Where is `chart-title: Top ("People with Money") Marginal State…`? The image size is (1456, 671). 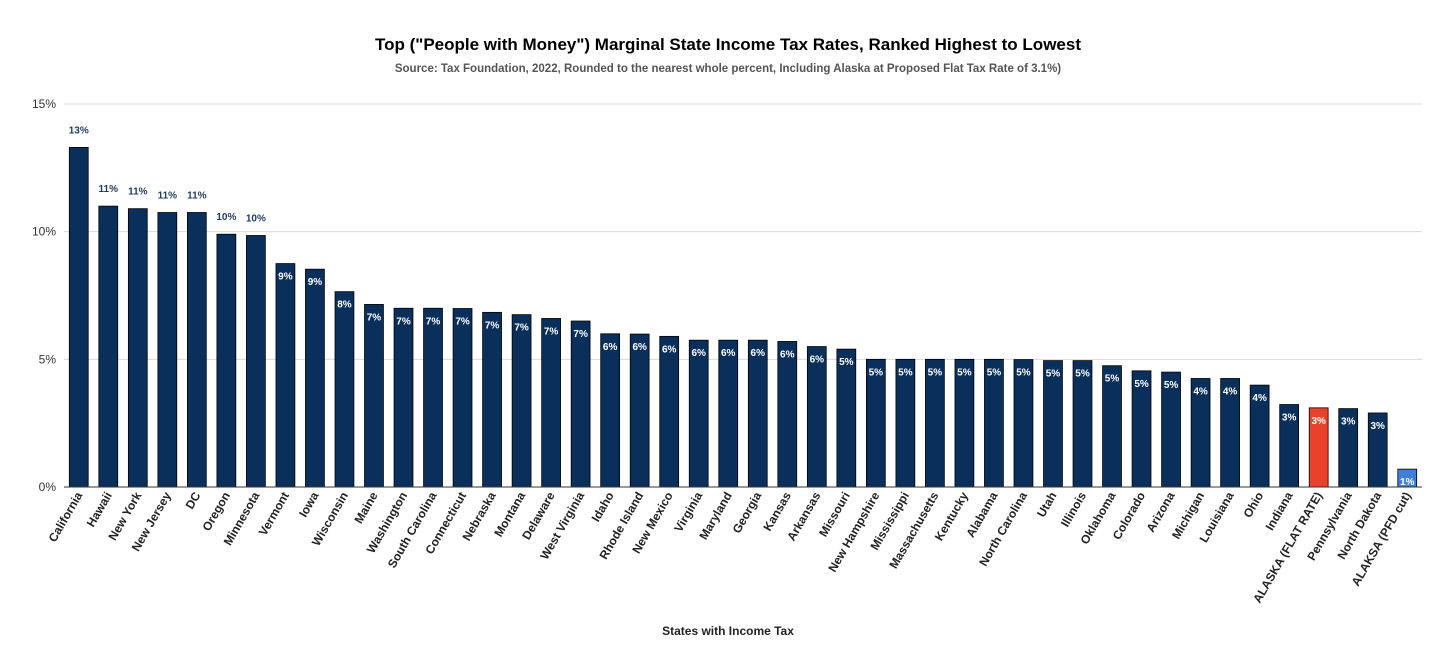
chart-title: Top ("People with Money") Marginal State… is located at coordinates (728, 44).